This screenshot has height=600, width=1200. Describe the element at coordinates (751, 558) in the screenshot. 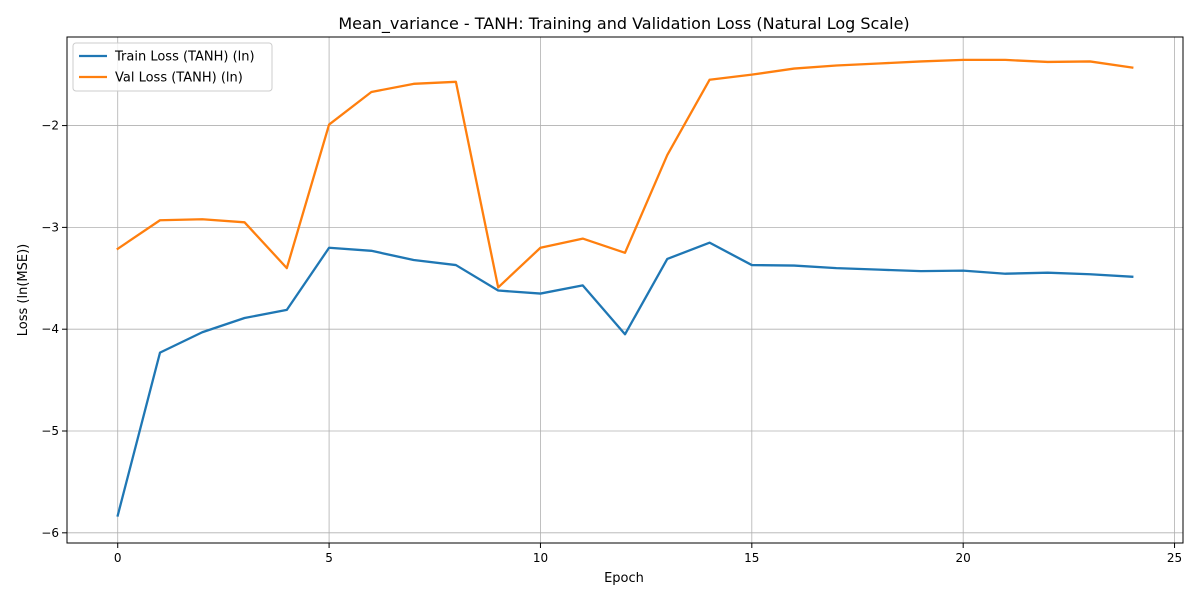

I see `x-tick-label: 15` at that location.